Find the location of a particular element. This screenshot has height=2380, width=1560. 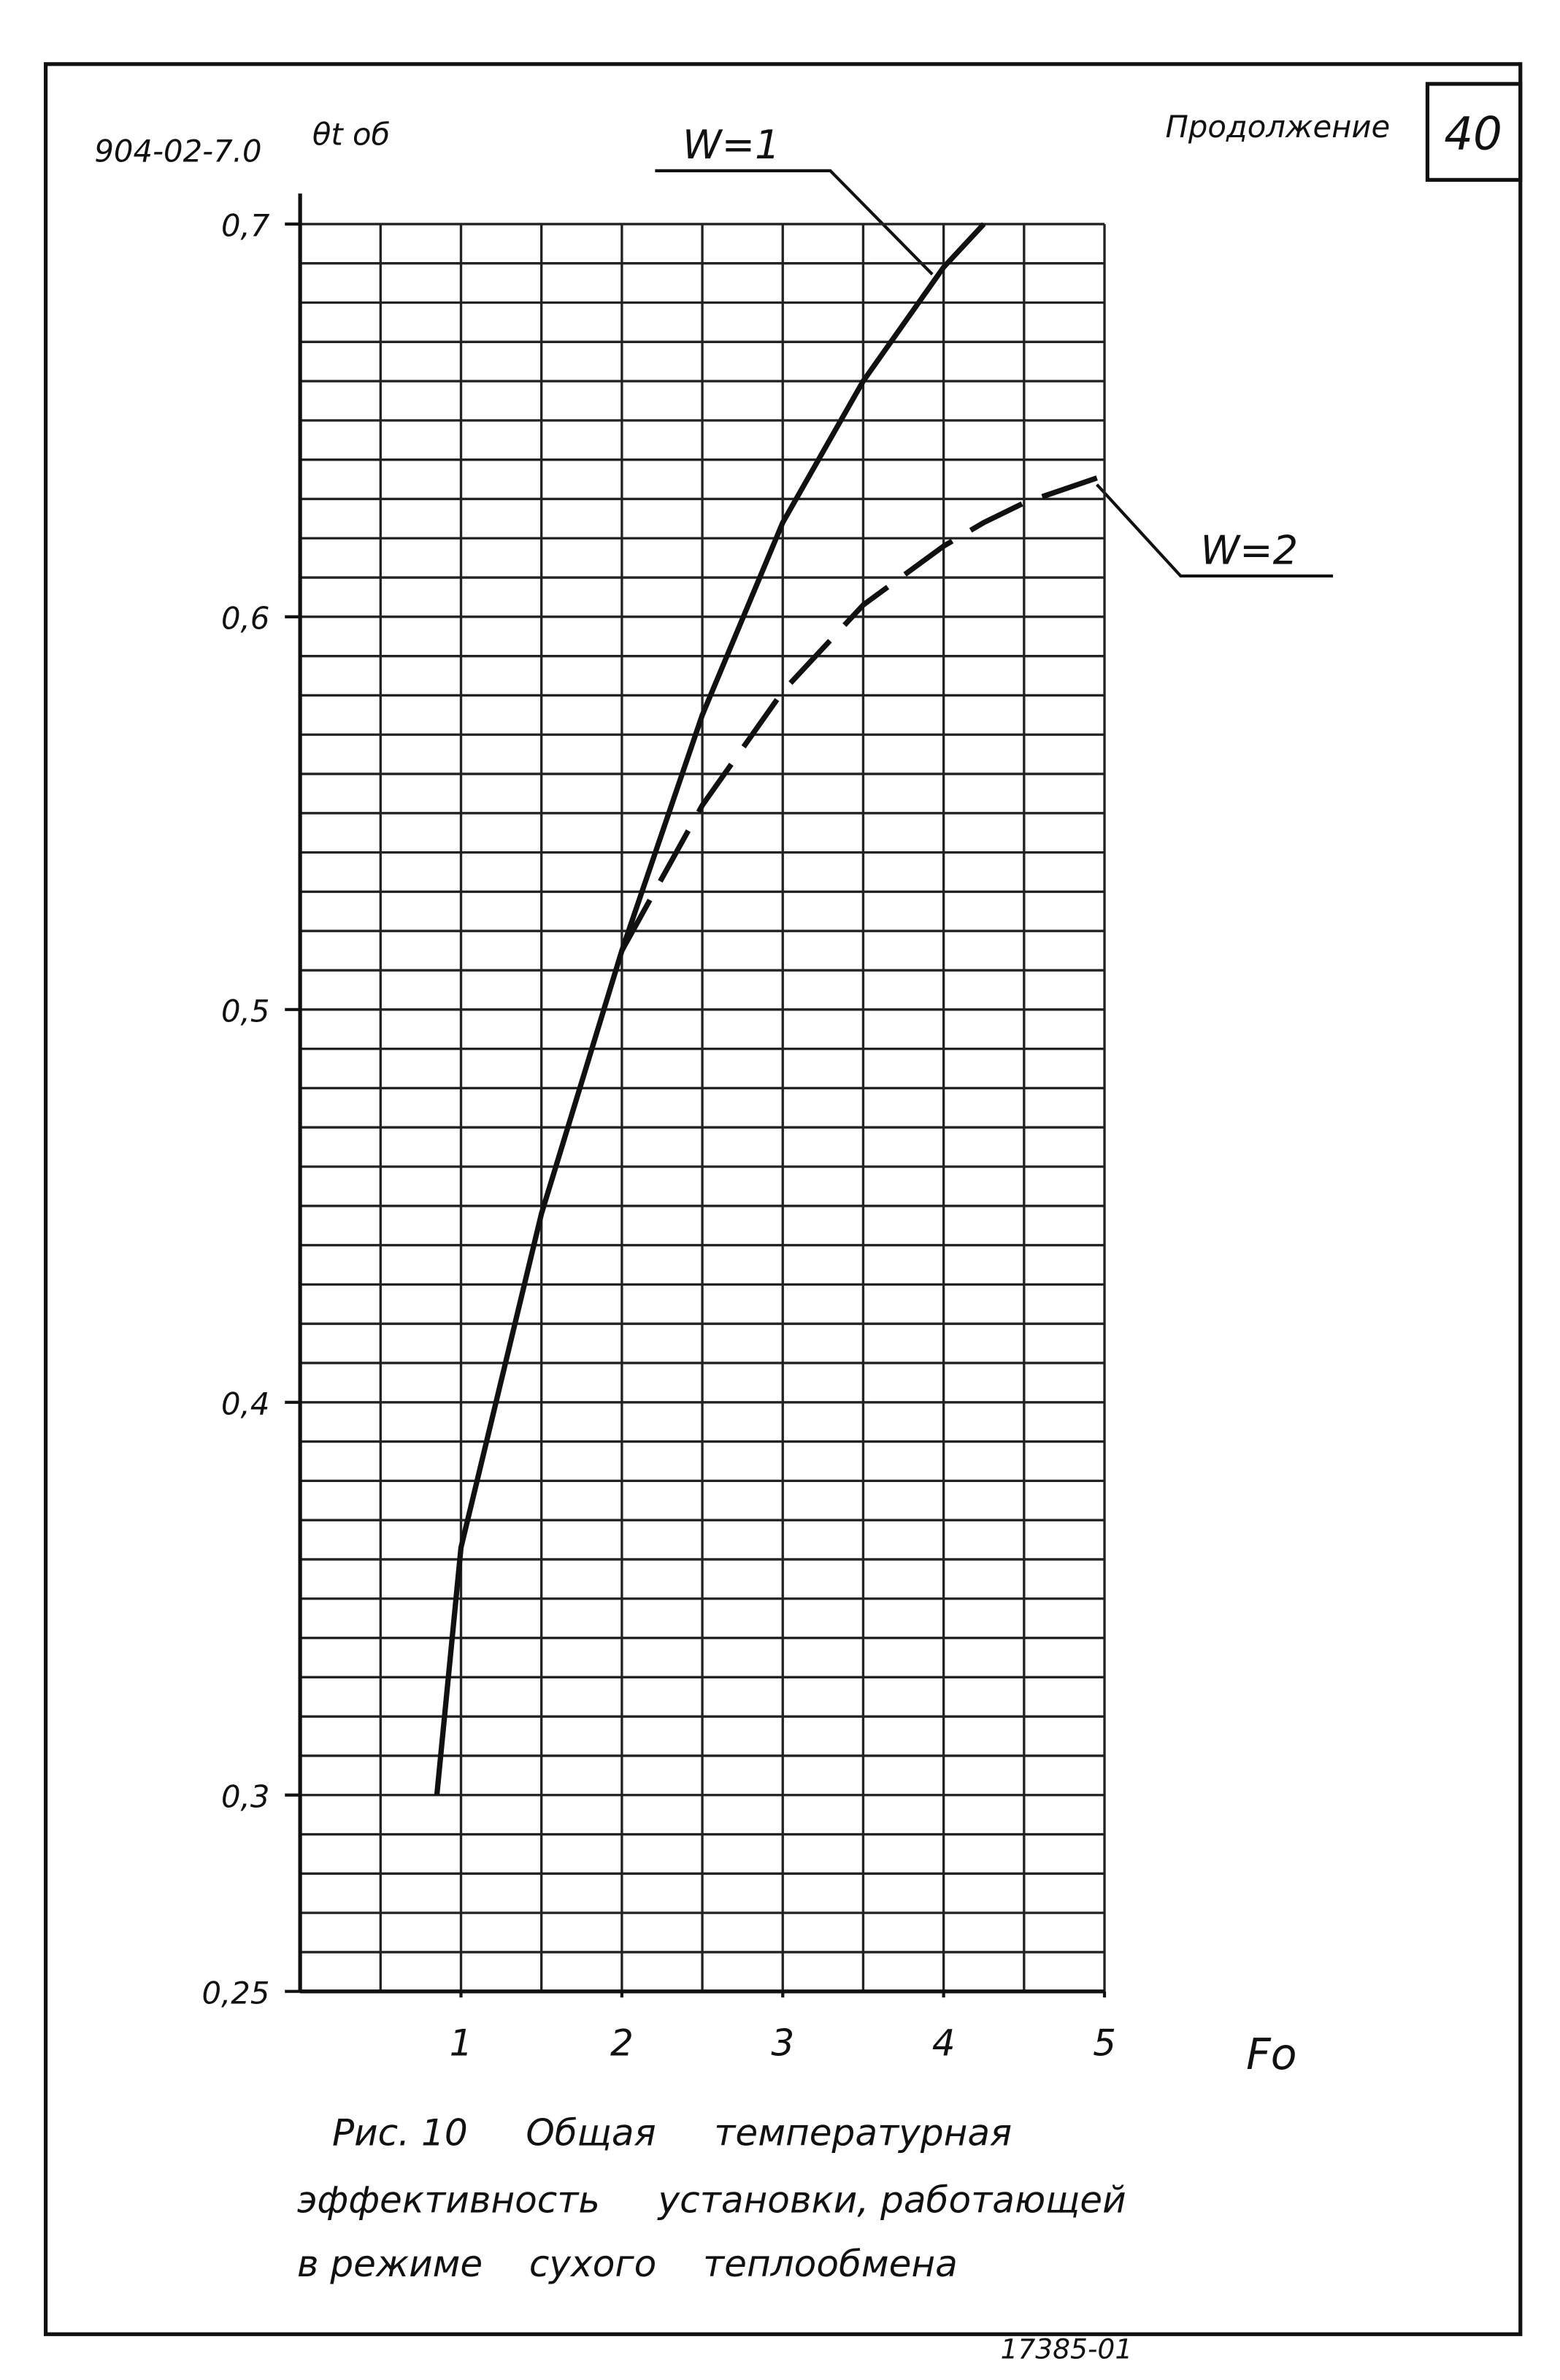

x-axis-label: Fo is located at coordinates (1271, 2054).